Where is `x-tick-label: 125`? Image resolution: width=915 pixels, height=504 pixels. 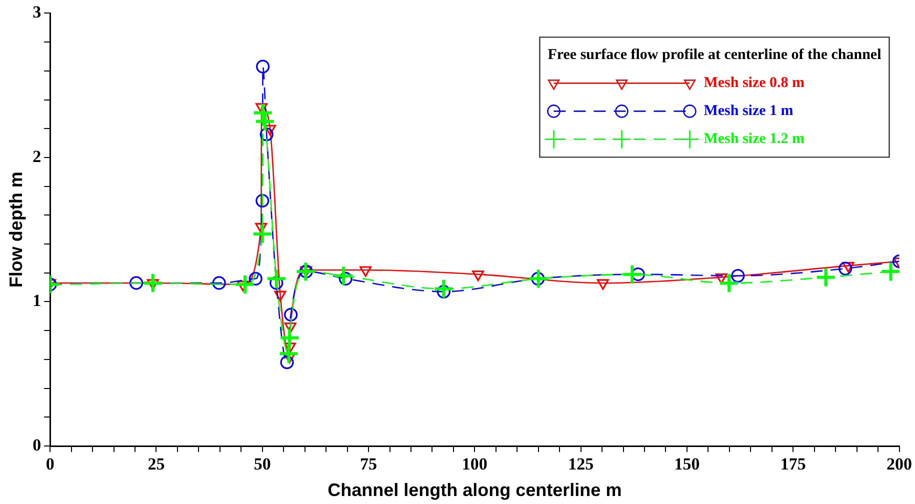
x-tick-label: 125 is located at coordinates (581, 464).